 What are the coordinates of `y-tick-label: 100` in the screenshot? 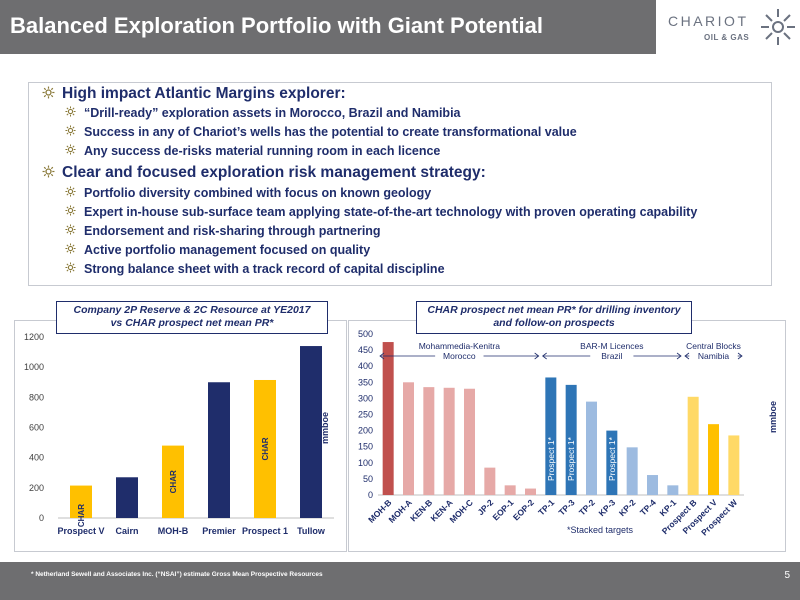 It's located at (365, 463).